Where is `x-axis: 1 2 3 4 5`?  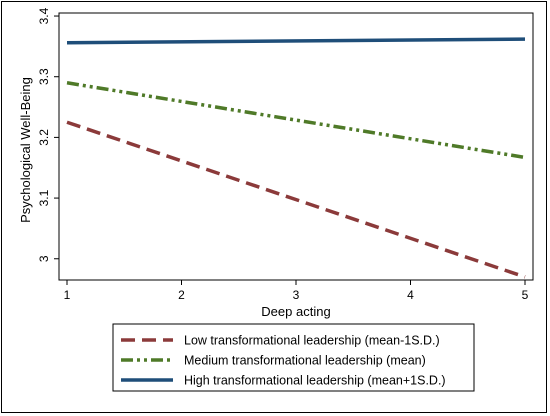
x-axis: 1 2 3 4 5 is located at coordinates (296, 291).